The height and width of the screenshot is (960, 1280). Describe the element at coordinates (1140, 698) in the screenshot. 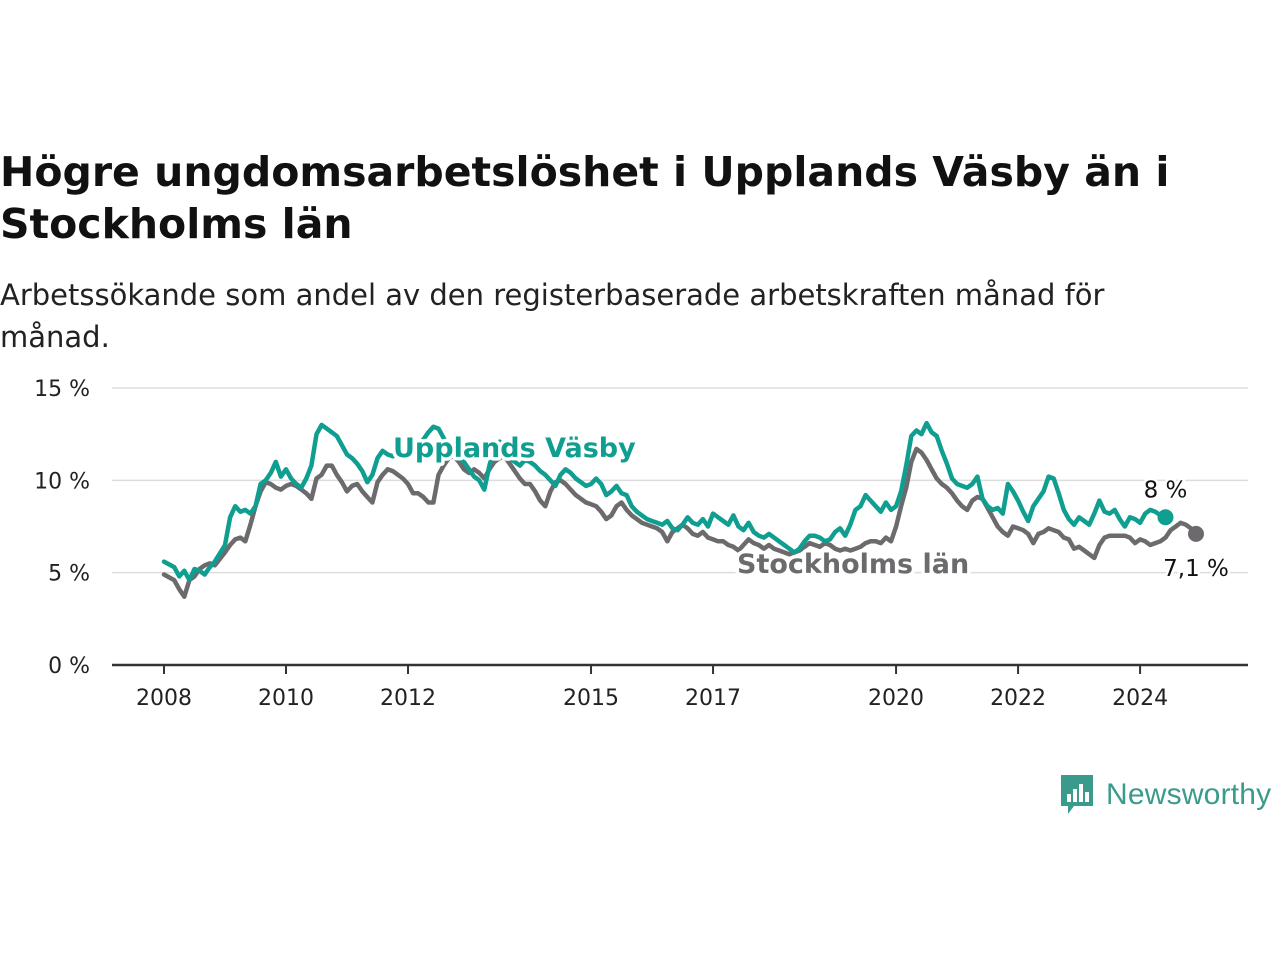

I see `x-tick-label: 2024` at that location.